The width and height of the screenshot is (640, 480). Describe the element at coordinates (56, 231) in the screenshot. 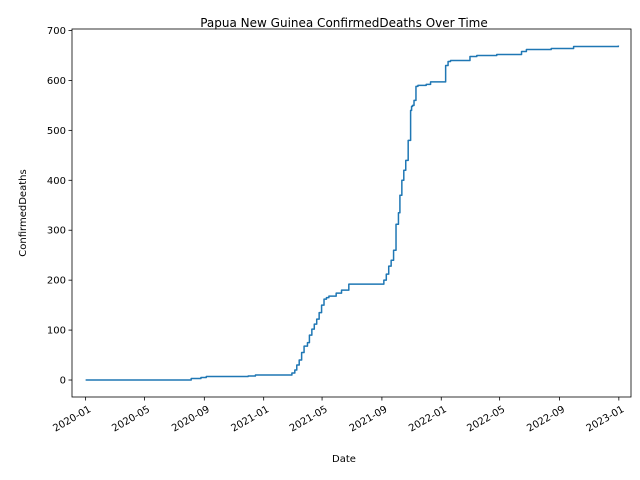

I see `y-tick-label: 300` at that location.